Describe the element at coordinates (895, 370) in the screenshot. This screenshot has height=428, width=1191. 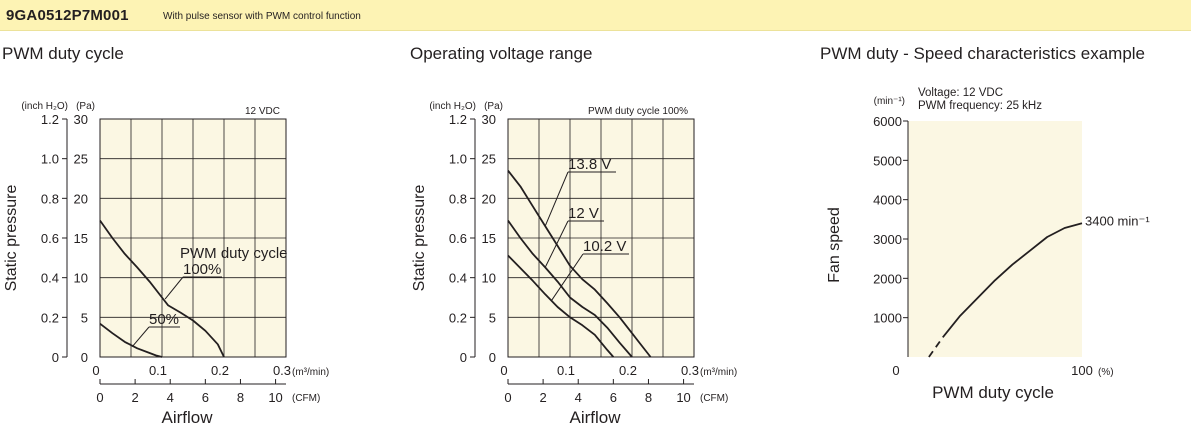
I see `chart-3-xtick-label: 0` at that location.